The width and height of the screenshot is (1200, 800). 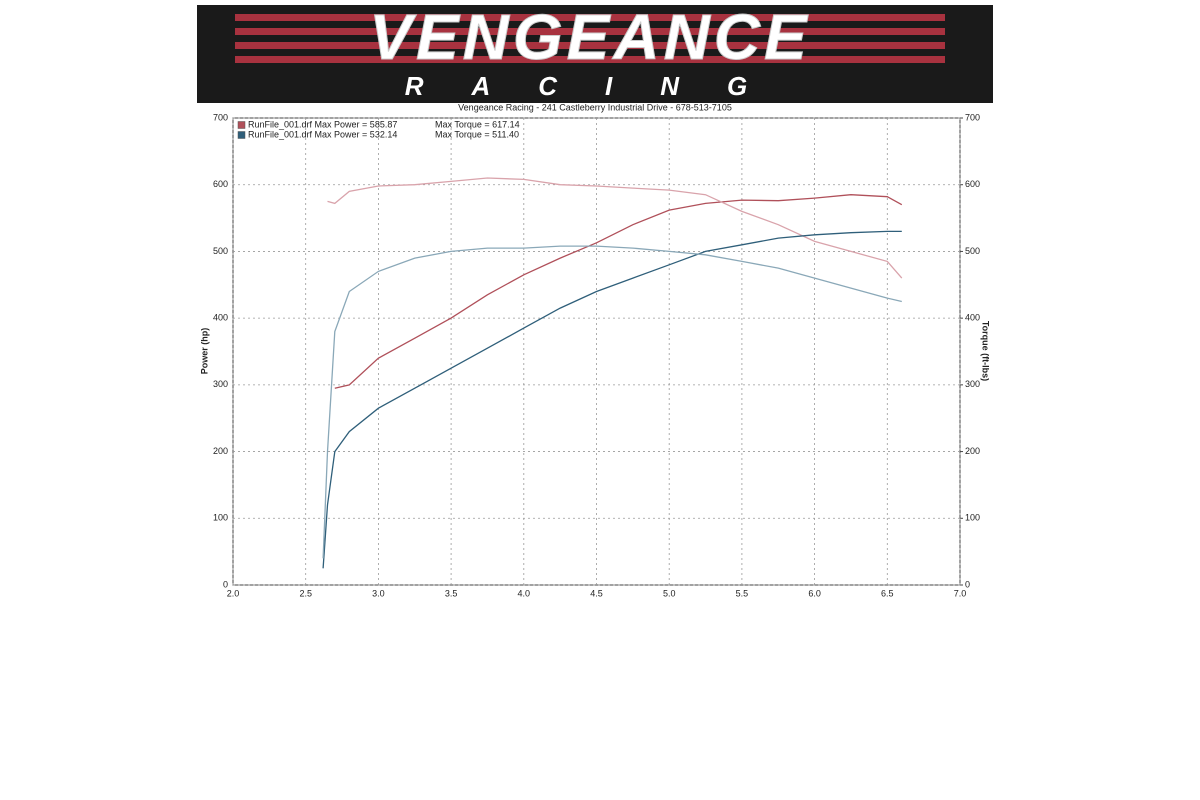 I want to click on logo-subtitle: RACING, so click(x=600, y=86).